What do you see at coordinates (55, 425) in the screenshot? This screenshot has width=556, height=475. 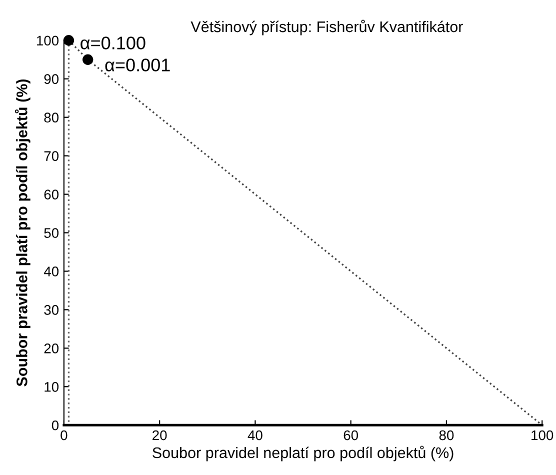 I see `y-tick-label: 0` at bounding box center [55, 425].